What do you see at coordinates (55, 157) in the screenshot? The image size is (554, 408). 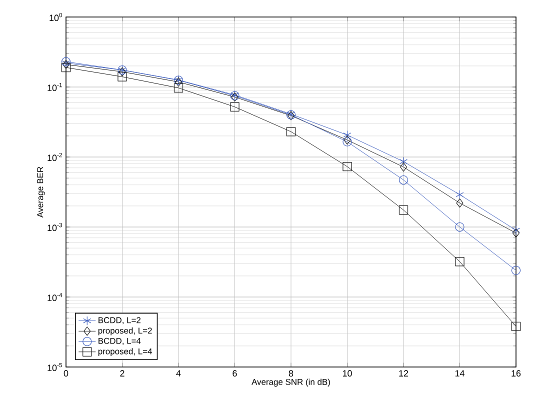 I see `y-tick-label: 10$^{-2}$` at bounding box center [55, 157].